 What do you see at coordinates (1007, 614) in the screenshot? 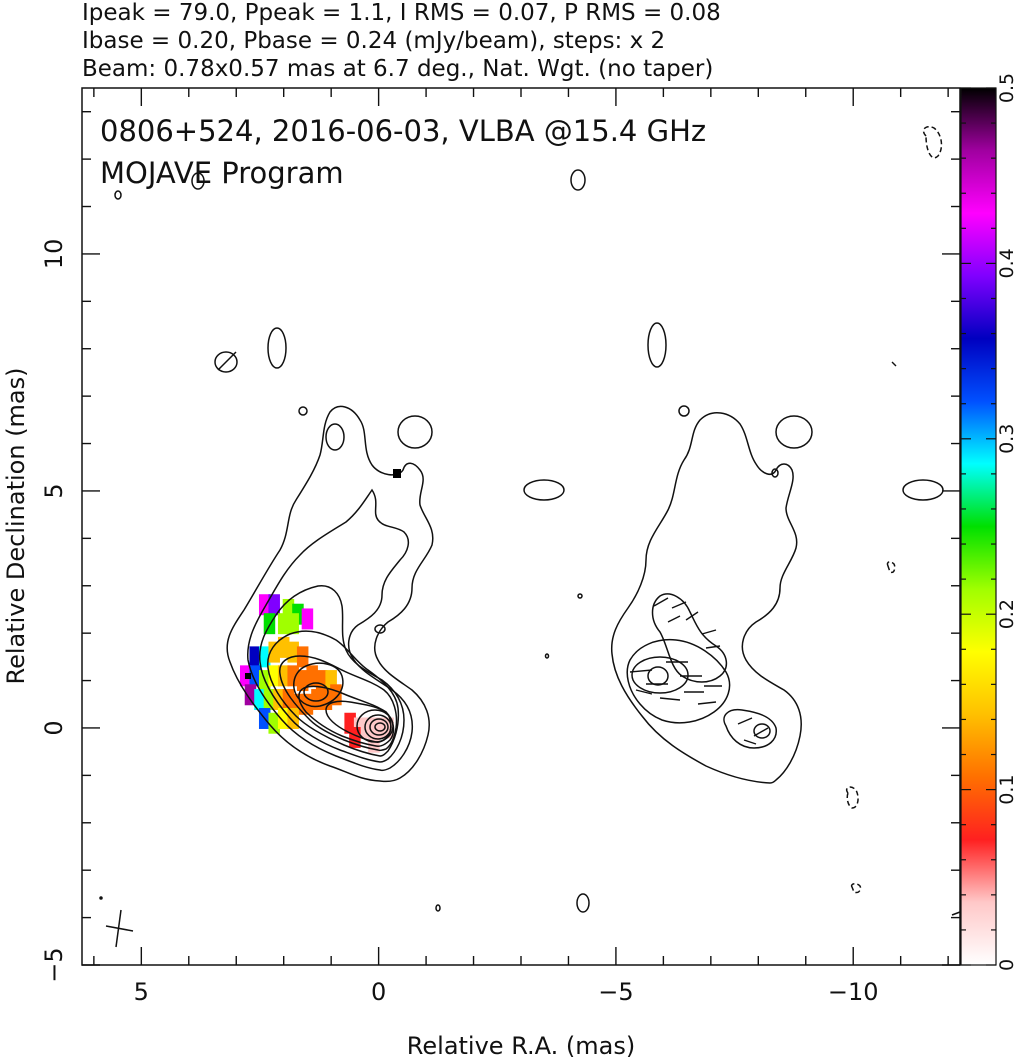
I see `colorbar-tick-label: 0.2` at bounding box center [1007, 614].